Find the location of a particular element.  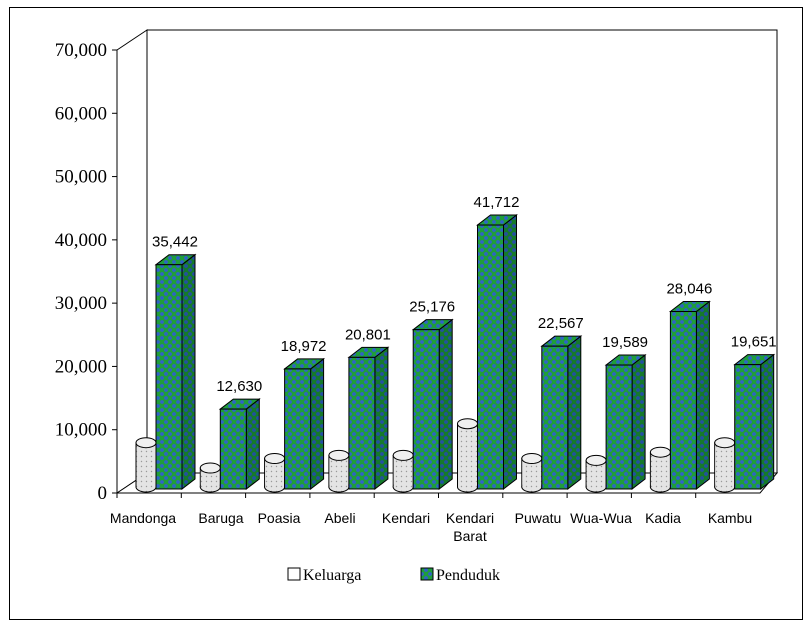

legend-label: Penduduk is located at coordinates (468, 575).